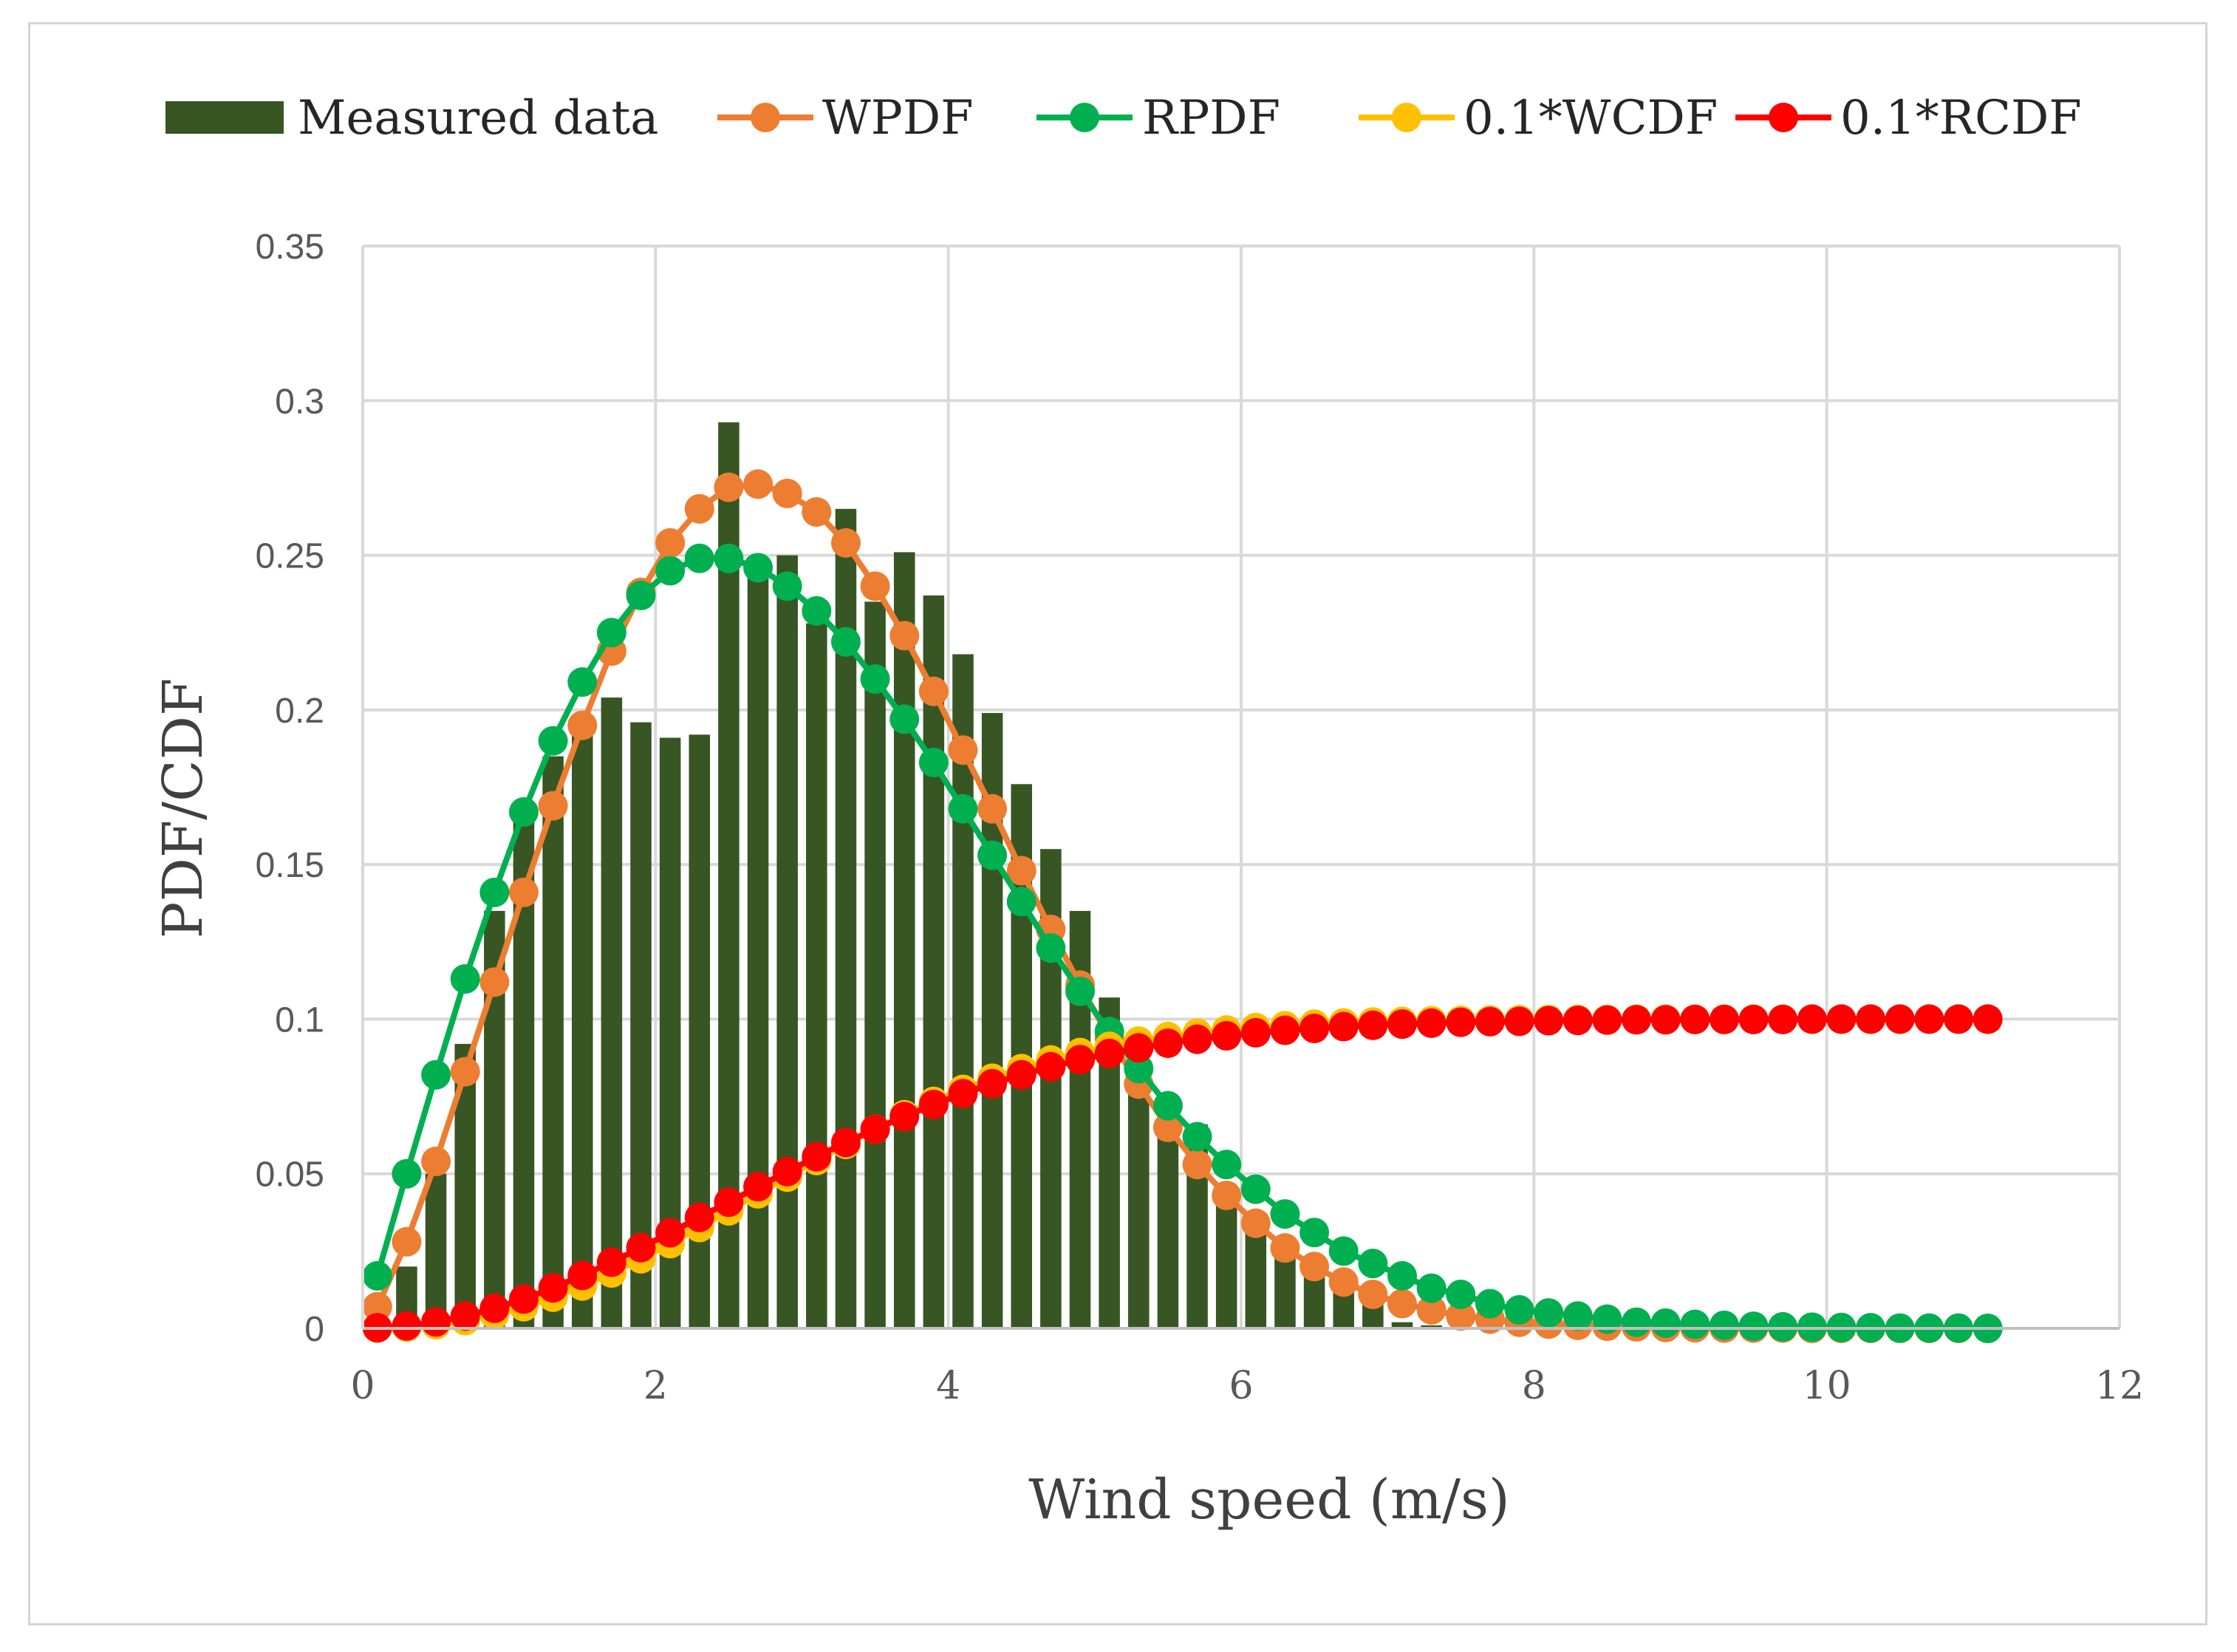  What do you see at coordinates (299, 401) in the screenshot?
I see `y-tick-label: 0.3` at bounding box center [299, 401].